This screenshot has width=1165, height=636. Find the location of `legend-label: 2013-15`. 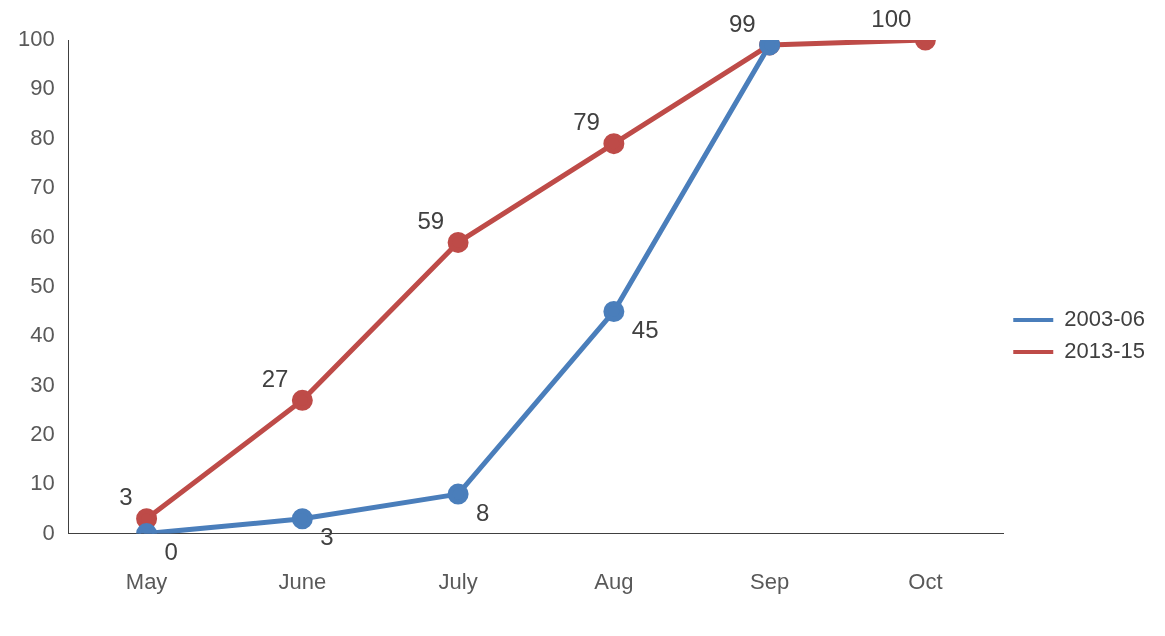

legend-label: 2013-15 is located at coordinates (1105, 351).